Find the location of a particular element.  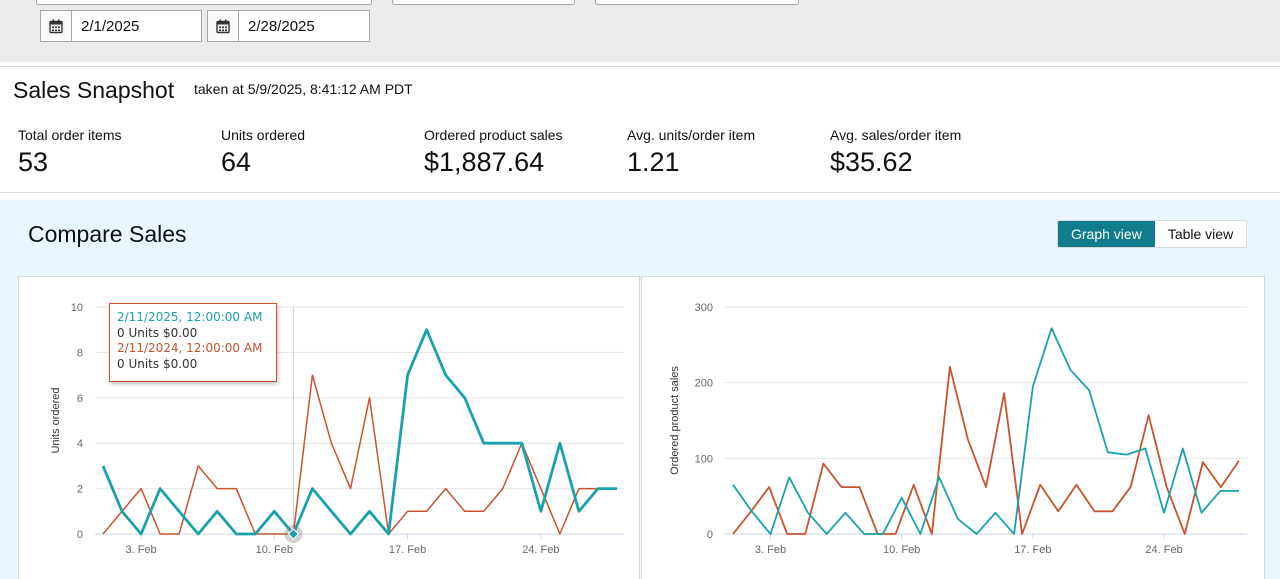

snapshot-title: Sales Snapshot is located at coordinates (94, 90).